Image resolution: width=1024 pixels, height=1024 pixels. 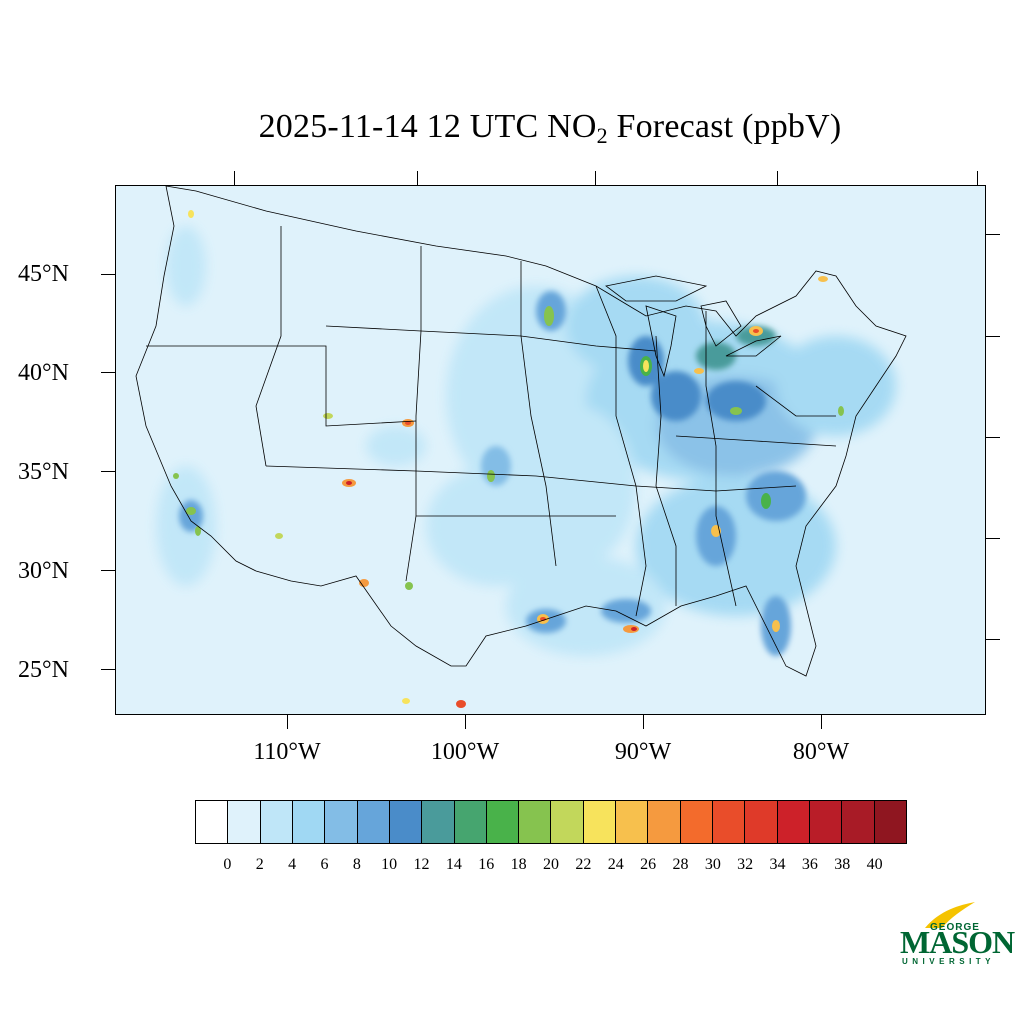 What do you see at coordinates (756, 331) in the screenshot?
I see `hotspot-detroit-core` at bounding box center [756, 331].